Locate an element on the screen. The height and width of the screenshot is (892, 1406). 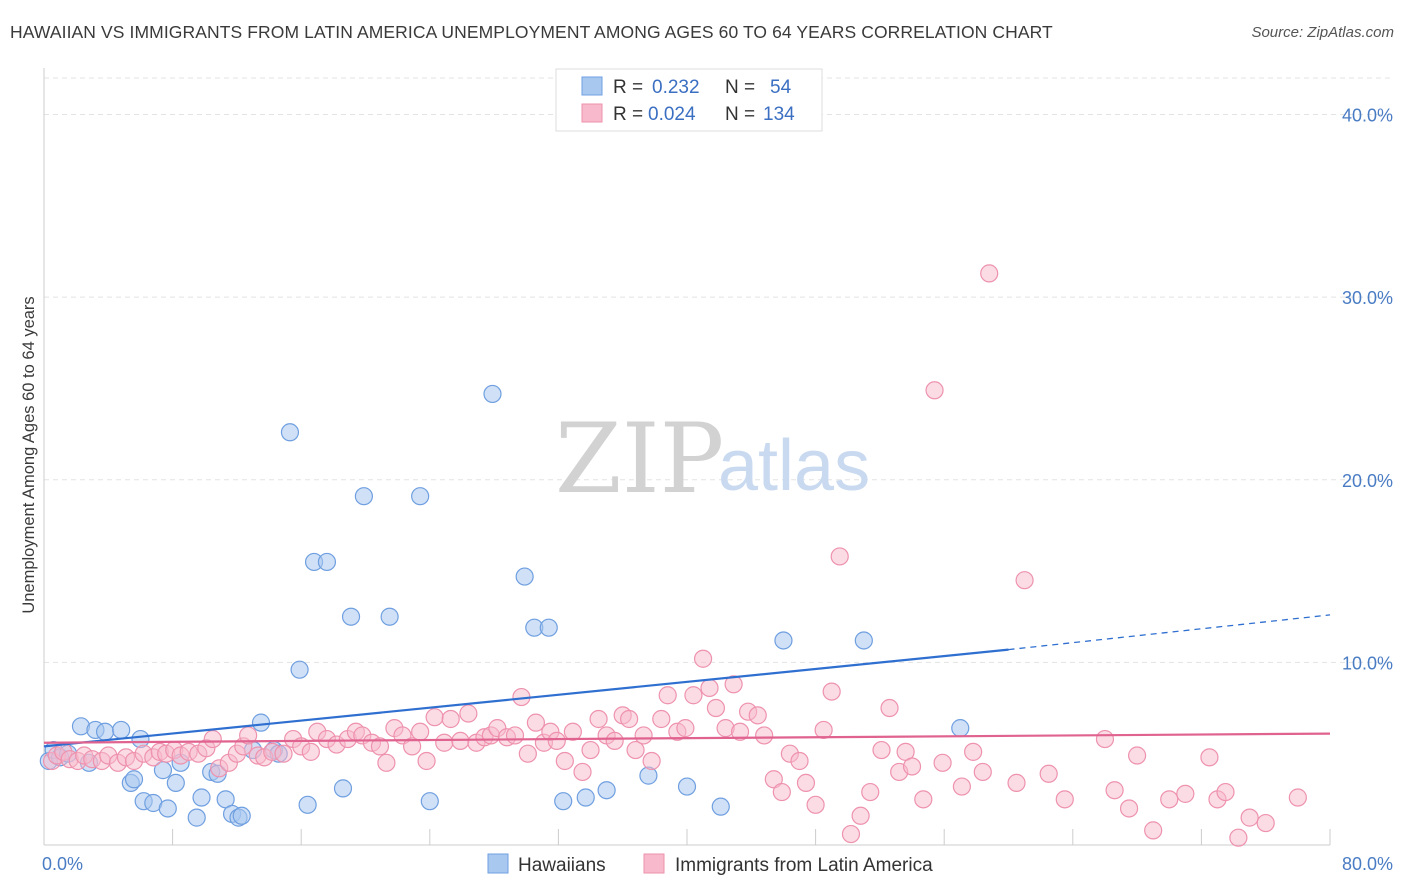
legend-n-value-1: 54 is located at coordinates (781, 87).